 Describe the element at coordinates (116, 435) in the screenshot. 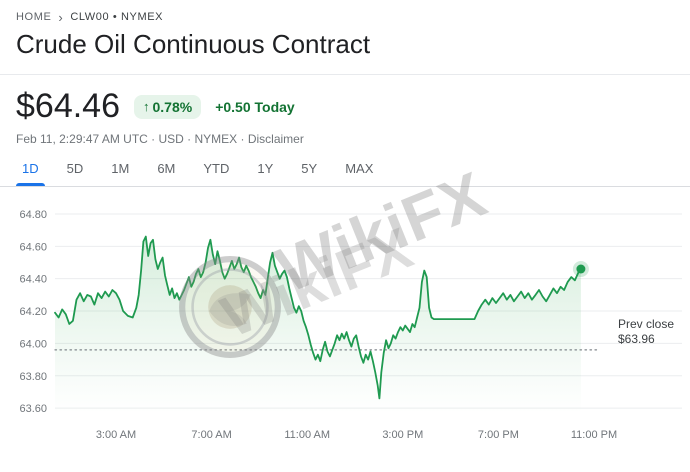

I see `x-tick-label: 3:00 AM` at that location.